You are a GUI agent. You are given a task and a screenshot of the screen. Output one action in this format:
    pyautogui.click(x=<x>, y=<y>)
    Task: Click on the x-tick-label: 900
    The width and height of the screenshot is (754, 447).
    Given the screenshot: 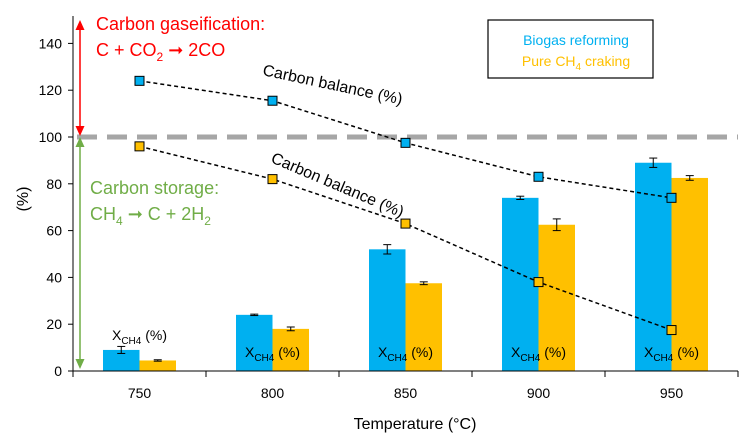 What is the action you would take?
    pyautogui.click(x=539, y=393)
    